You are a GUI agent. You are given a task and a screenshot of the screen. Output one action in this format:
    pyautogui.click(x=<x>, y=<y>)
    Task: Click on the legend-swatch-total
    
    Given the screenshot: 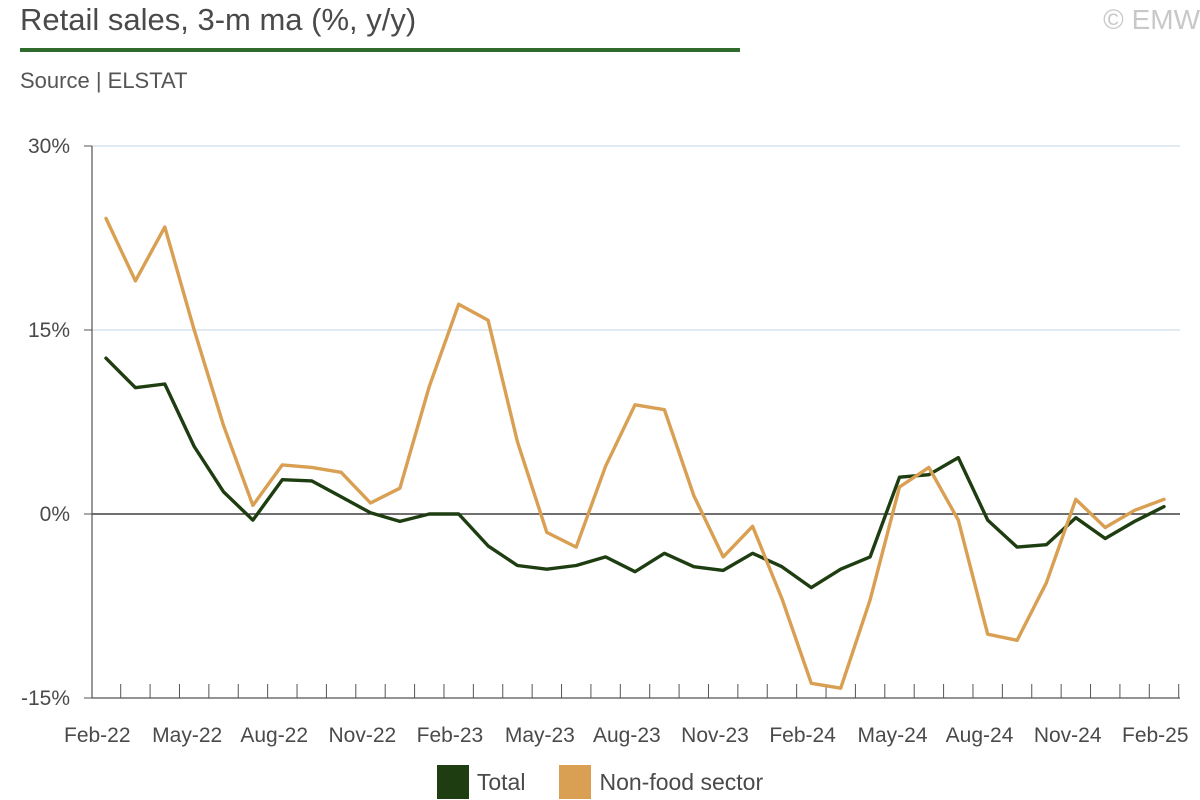 What is the action you would take?
    pyautogui.click(x=452, y=782)
    